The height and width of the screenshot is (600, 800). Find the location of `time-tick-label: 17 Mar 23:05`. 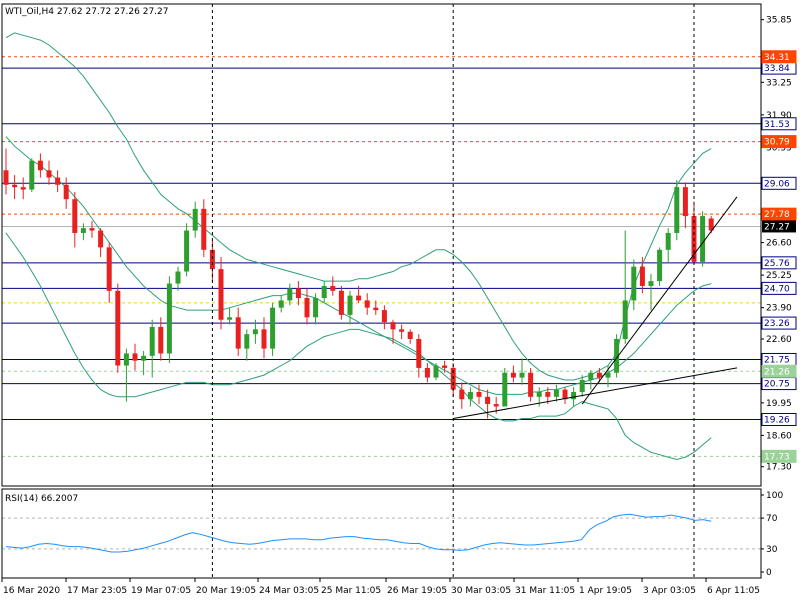

time-tick-label: 17 Mar 23:05 is located at coordinates (97, 591).